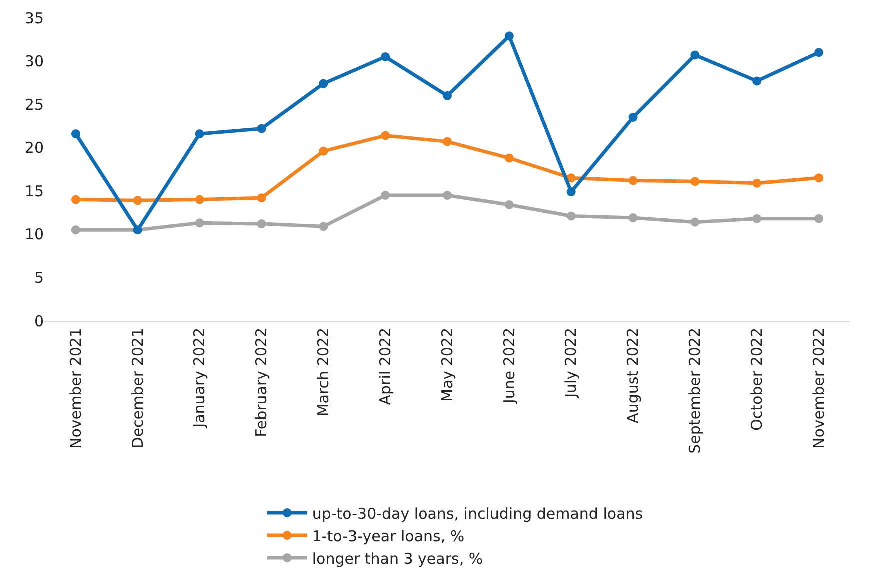 Image resolution: width=870 pixels, height=586 pixels. Describe the element at coordinates (695, 391) in the screenshot. I see `x-tick-label: September 2022` at that location.